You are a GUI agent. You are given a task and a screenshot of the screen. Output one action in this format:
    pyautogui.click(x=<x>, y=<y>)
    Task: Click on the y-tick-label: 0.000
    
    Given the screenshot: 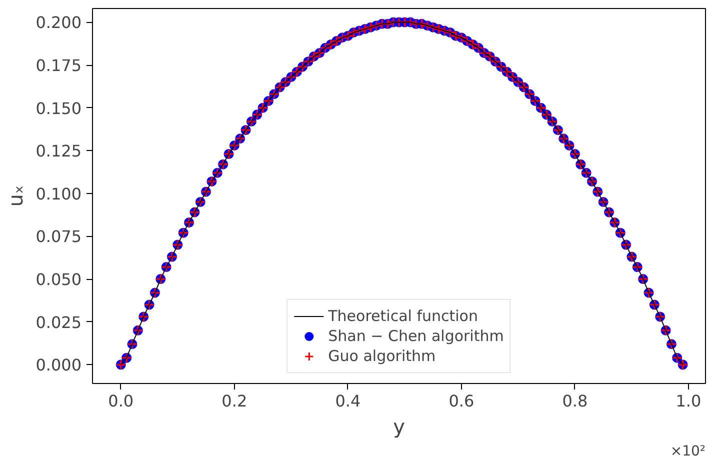 What is the action you would take?
    pyautogui.click(x=59, y=365)
    